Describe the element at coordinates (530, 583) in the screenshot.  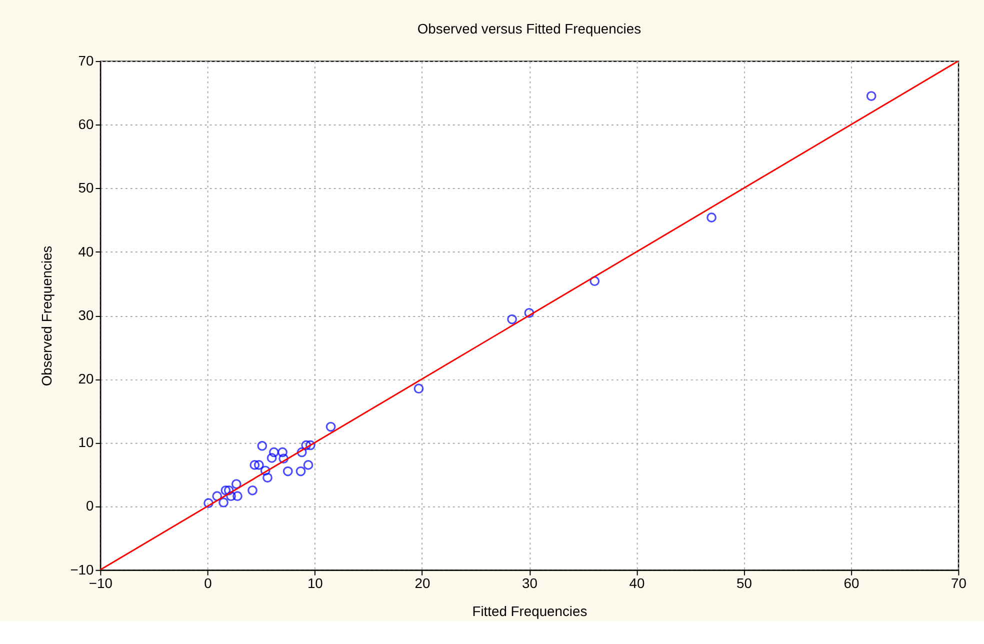
I see `x-tick-label: 30` at that location.